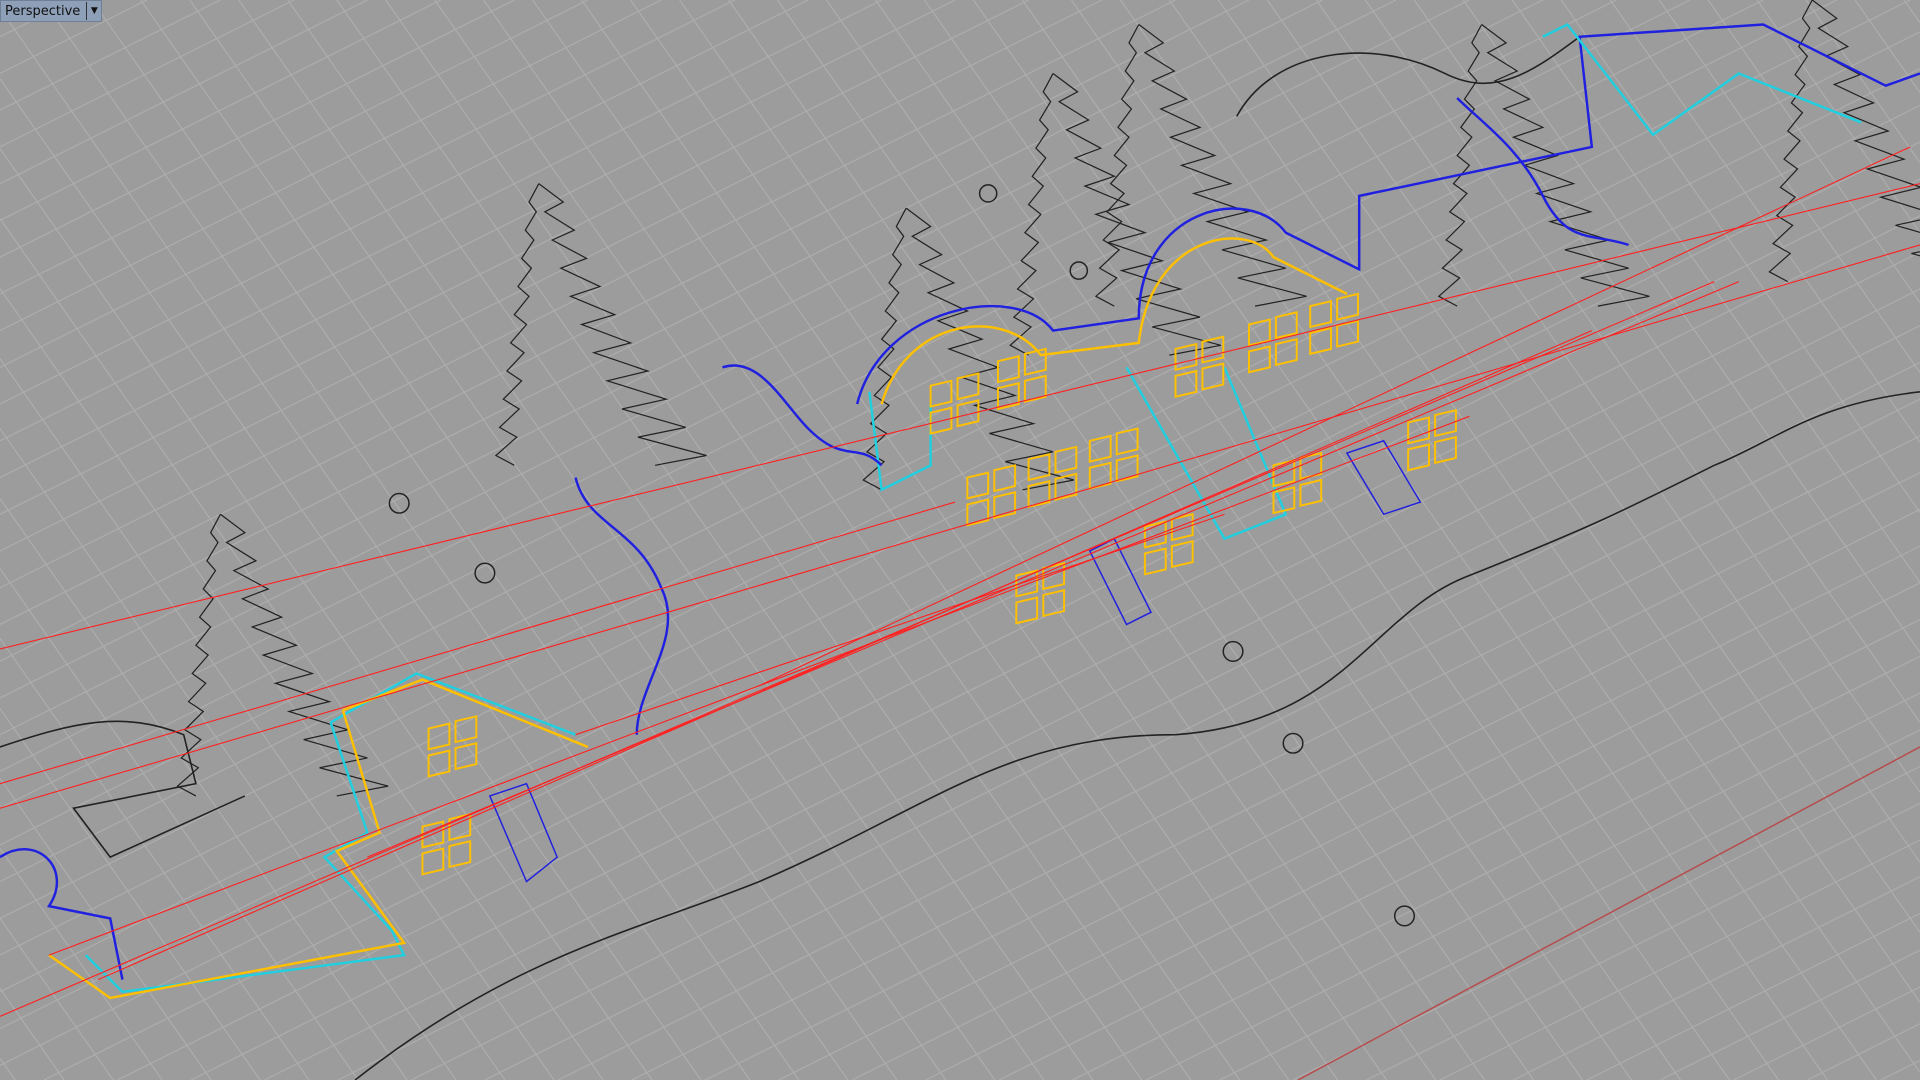  What do you see at coordinates (93, 11) in the screenshot?
I see `chevron-down-icon: ▼` at bounding box center [93, 11].